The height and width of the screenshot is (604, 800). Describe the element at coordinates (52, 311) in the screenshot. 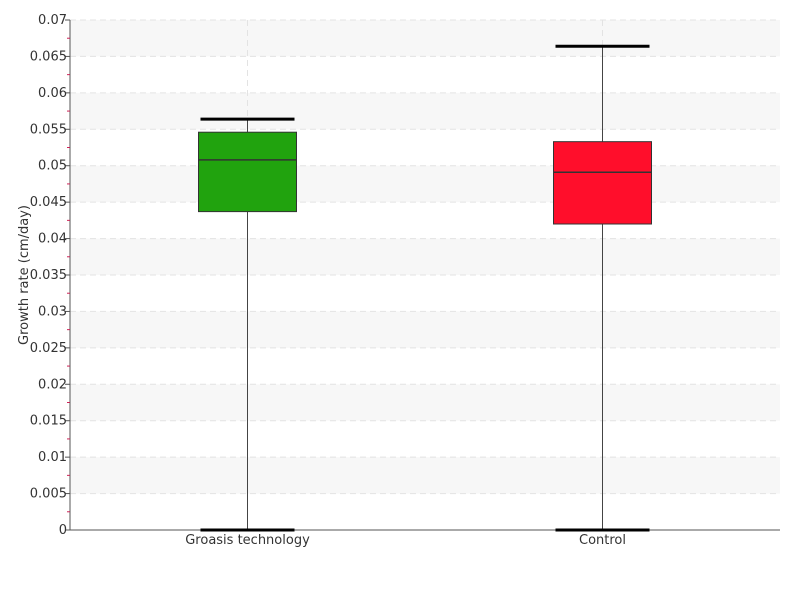

I see `y-tick-label: 0.03` at that location.